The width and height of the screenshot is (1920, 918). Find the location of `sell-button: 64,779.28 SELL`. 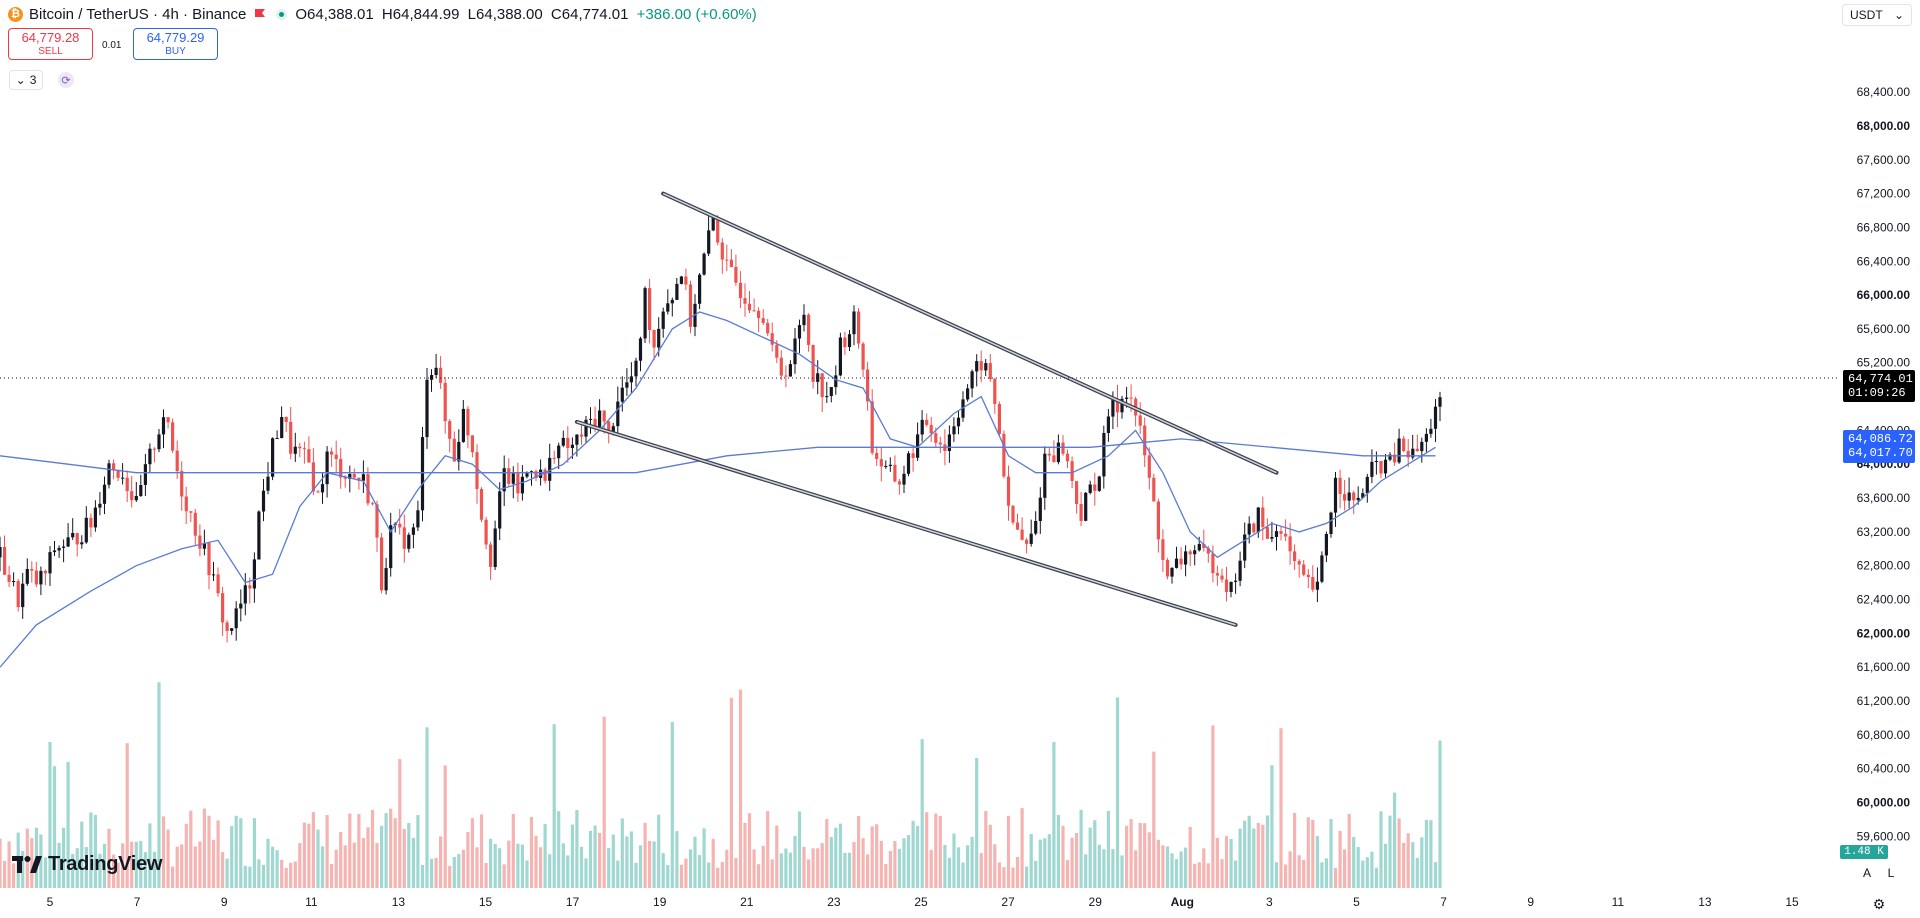

sell-button: 64,779.28 SELL is located at coordinates (50, 44).